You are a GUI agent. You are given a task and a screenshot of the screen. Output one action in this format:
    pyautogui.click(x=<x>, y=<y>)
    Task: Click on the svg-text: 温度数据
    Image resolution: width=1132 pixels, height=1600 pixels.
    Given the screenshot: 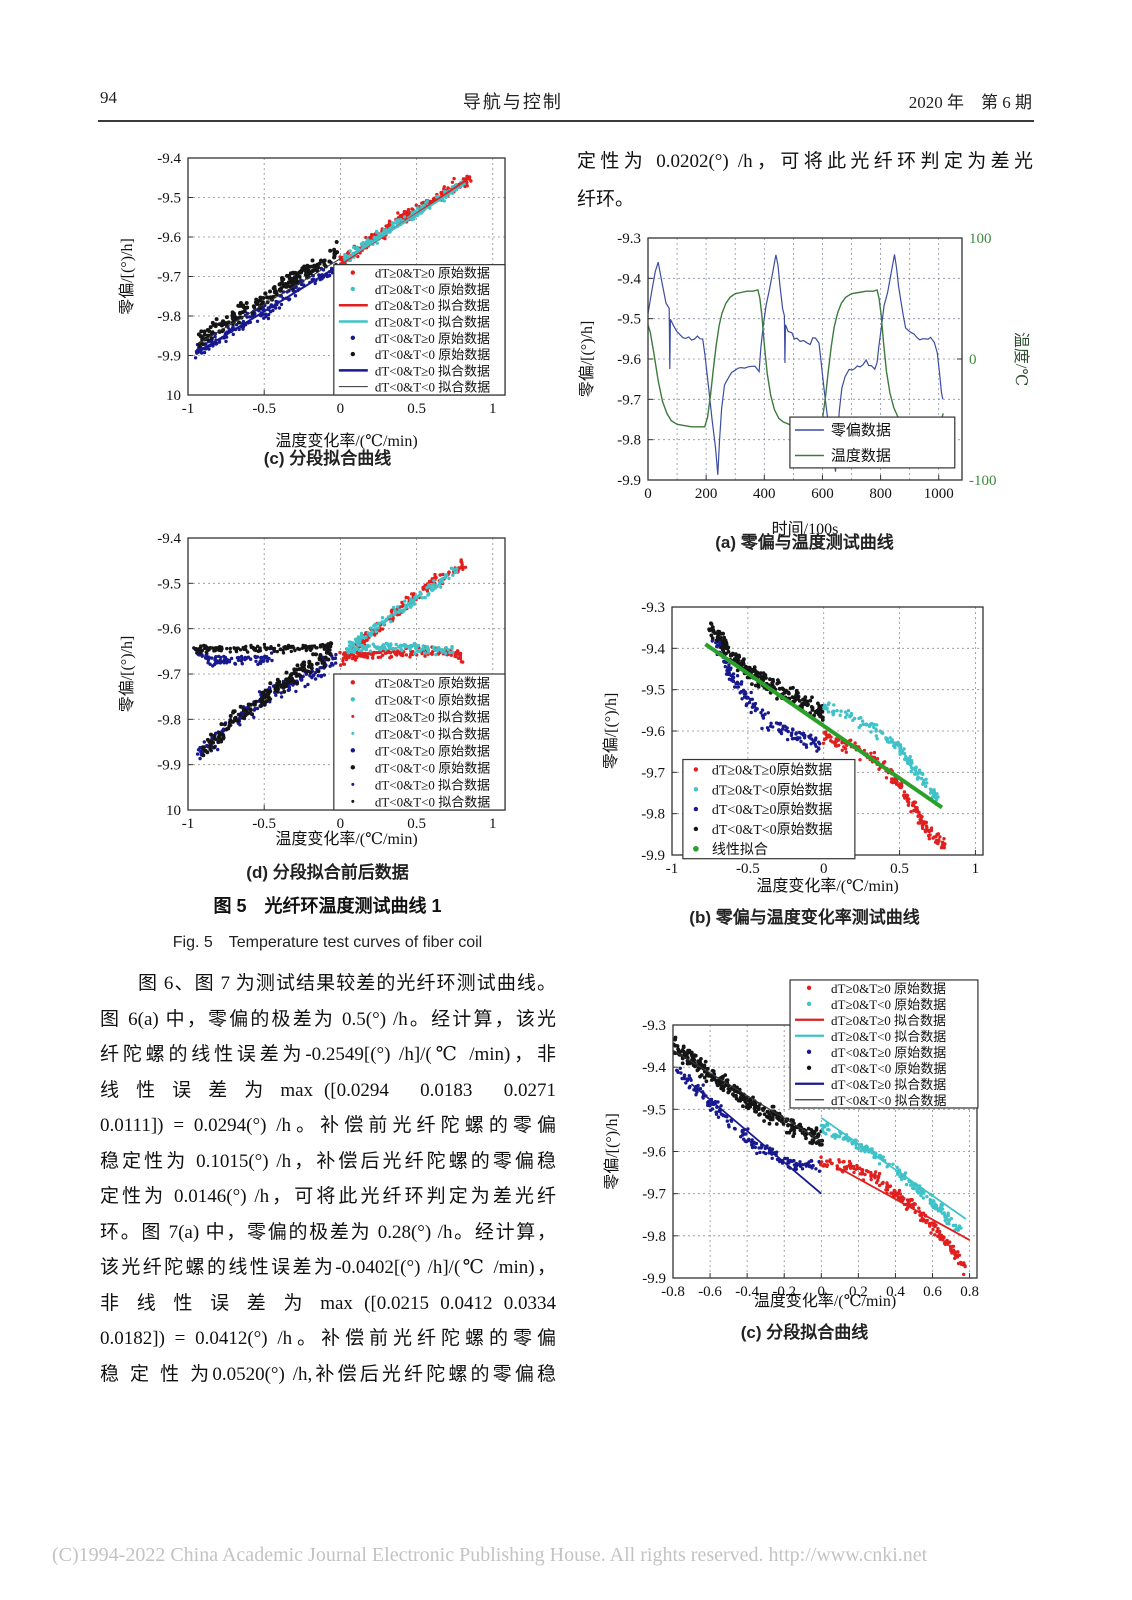 What is the action you would take?
    pyautogui.click(x=861, y=455)
    